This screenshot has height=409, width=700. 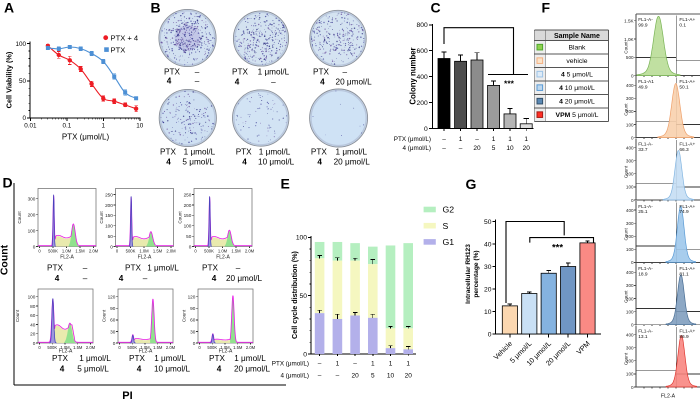 What do you see at coordinates (422, 51) in the screenshot?
I see `svg-text: 600` at bounding box center [422, 51].